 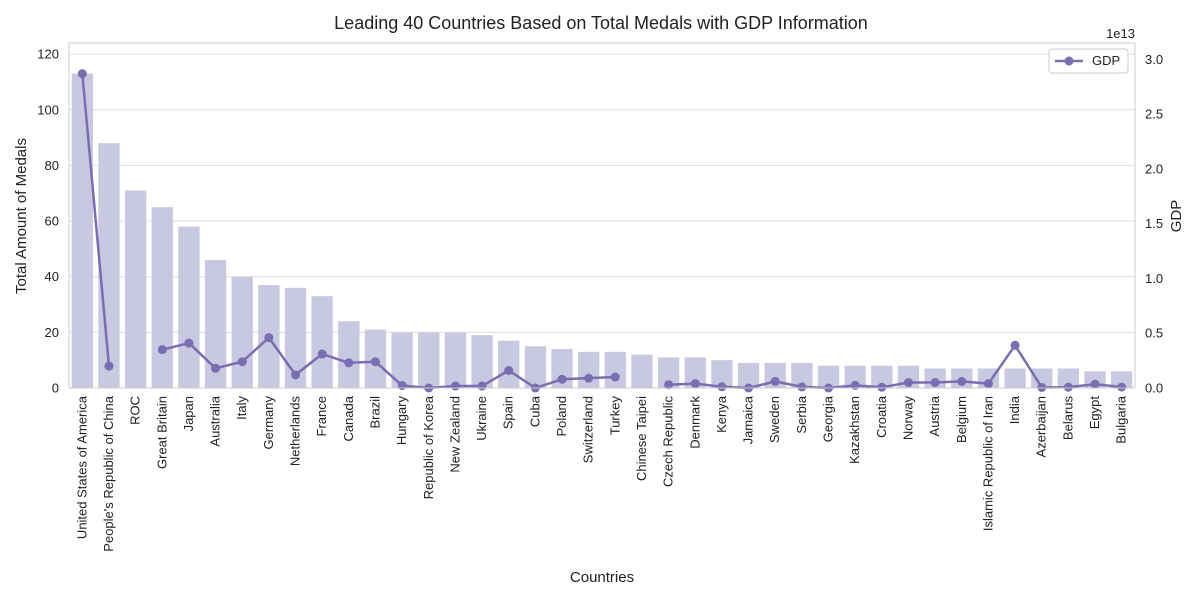 What do you see at coordinates (602, 577) in the screenshot?
I see `x-axis-label: Countries` at bounding box center [602, 577].